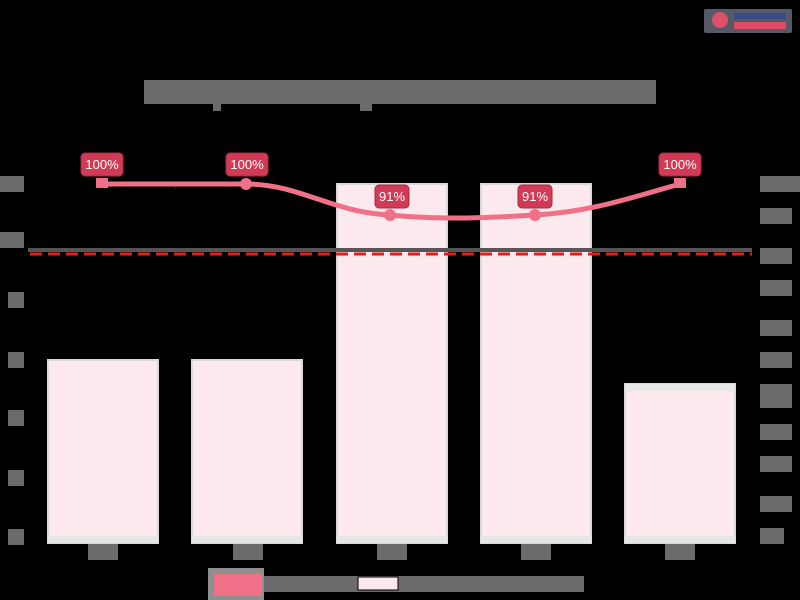 The width and height of the screenshot is (800, 600). Describe the element at coordinates (12, 360) in the screenshot. I see `left-axis` at that location.